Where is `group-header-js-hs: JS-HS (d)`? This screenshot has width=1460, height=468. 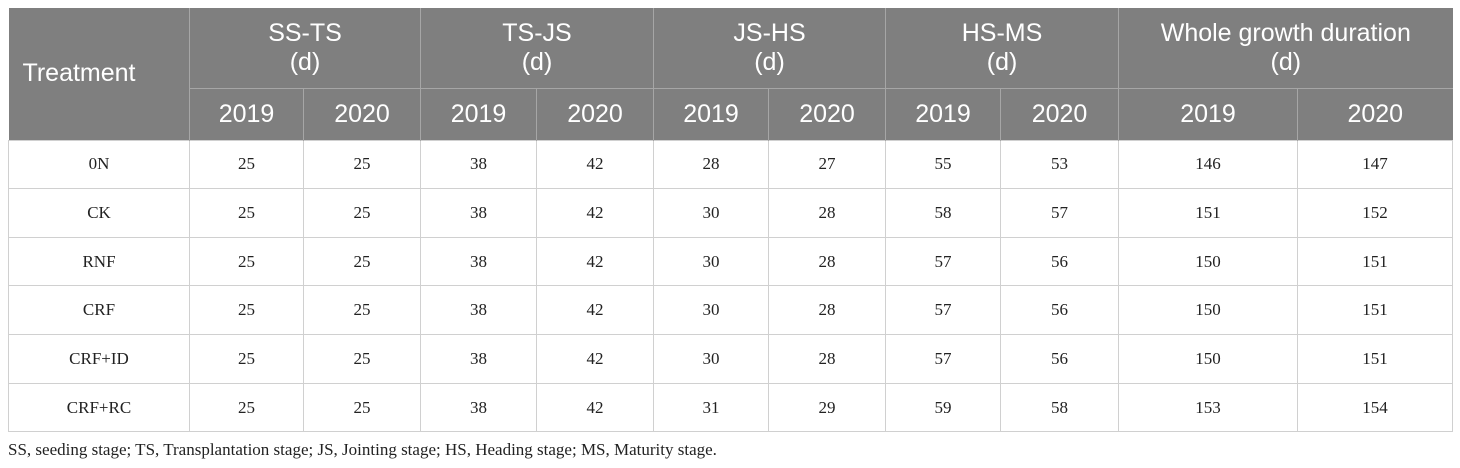
group-header-js-hs: JS-HS (d) is located at coordinates (769, 48).